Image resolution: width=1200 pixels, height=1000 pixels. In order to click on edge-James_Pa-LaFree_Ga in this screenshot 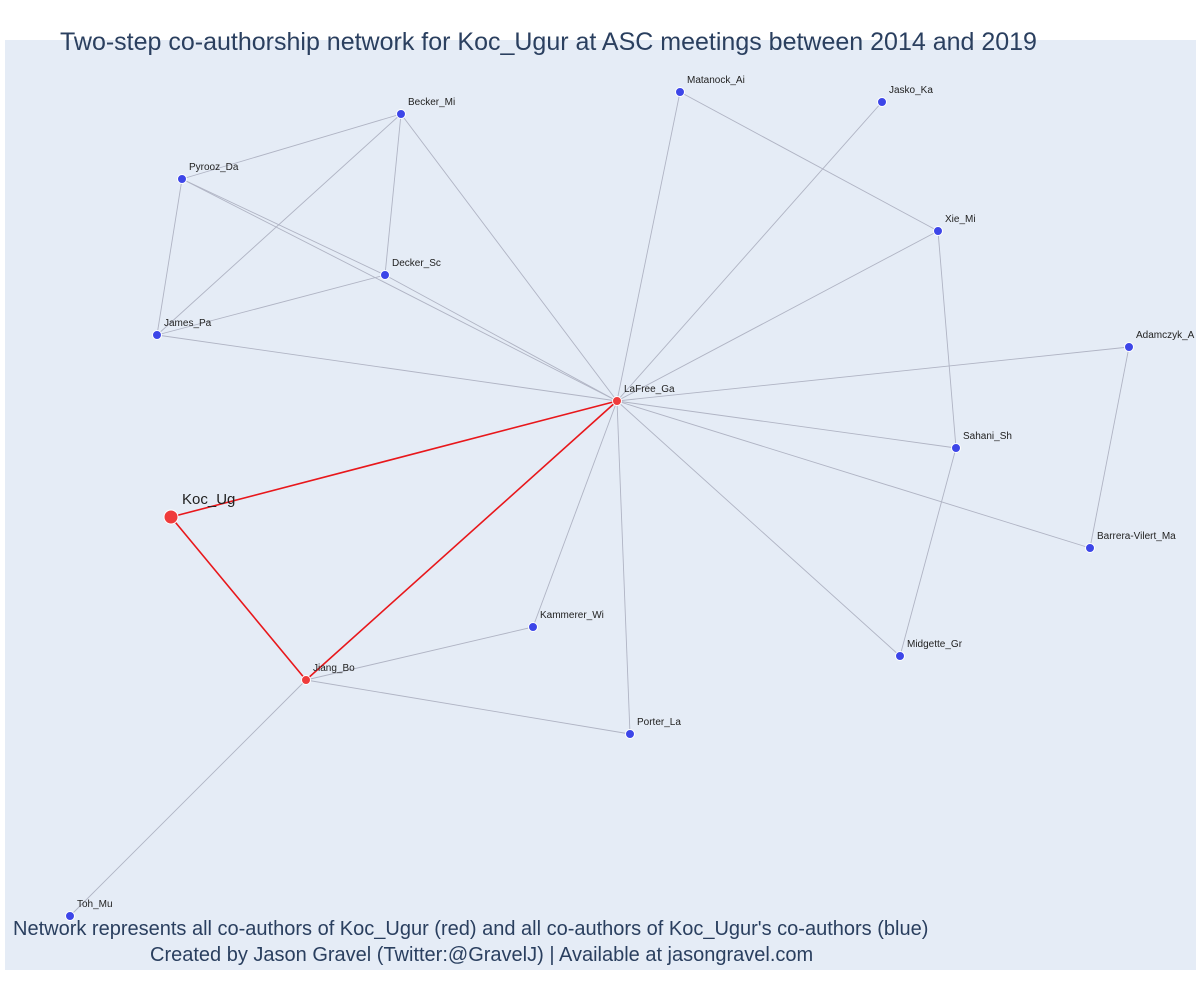, I will do `click(387, 368)`.